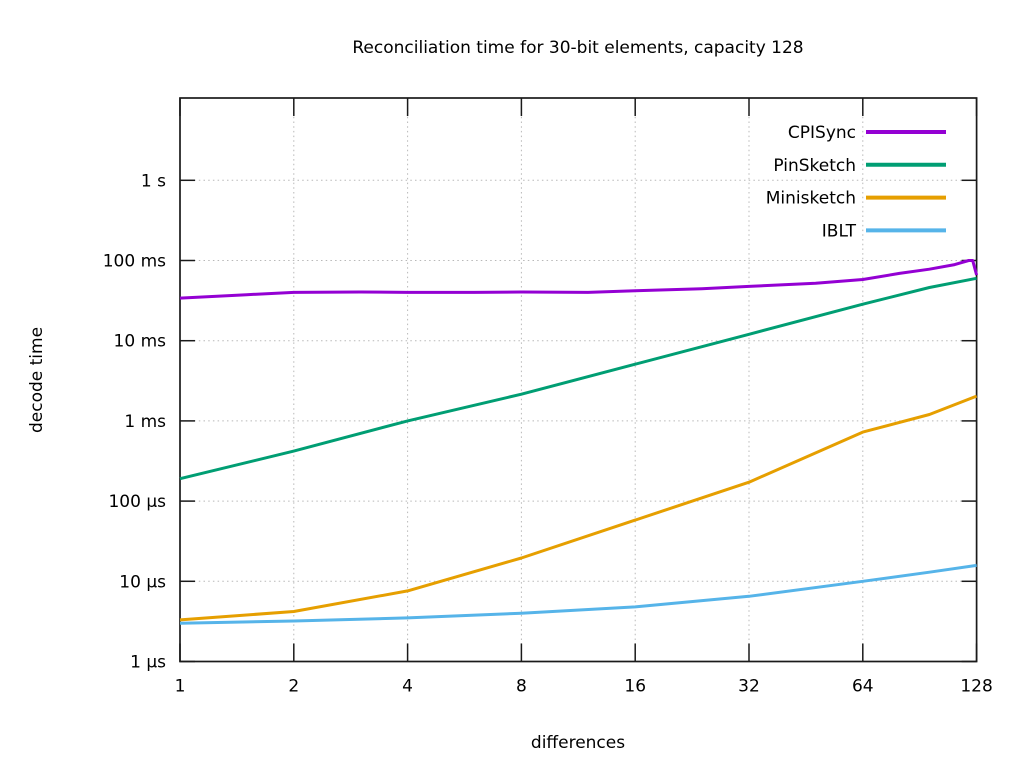 The image size is (1024, 768). I want to click on y-tick-label: 10 ms, so click(140, 342).